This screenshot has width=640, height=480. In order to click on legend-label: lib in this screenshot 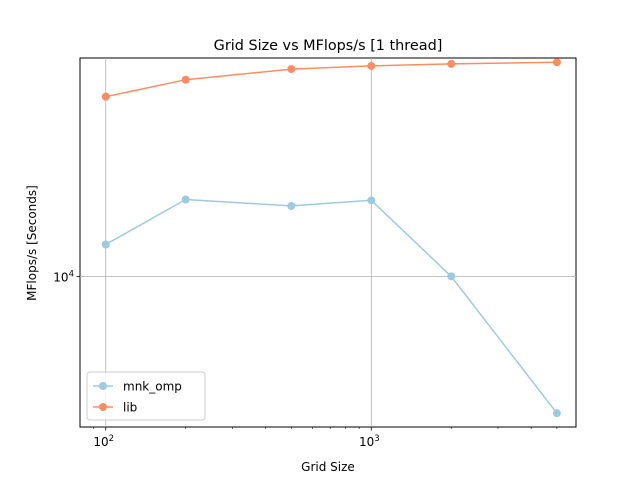, I will do `click(130, 408)`.